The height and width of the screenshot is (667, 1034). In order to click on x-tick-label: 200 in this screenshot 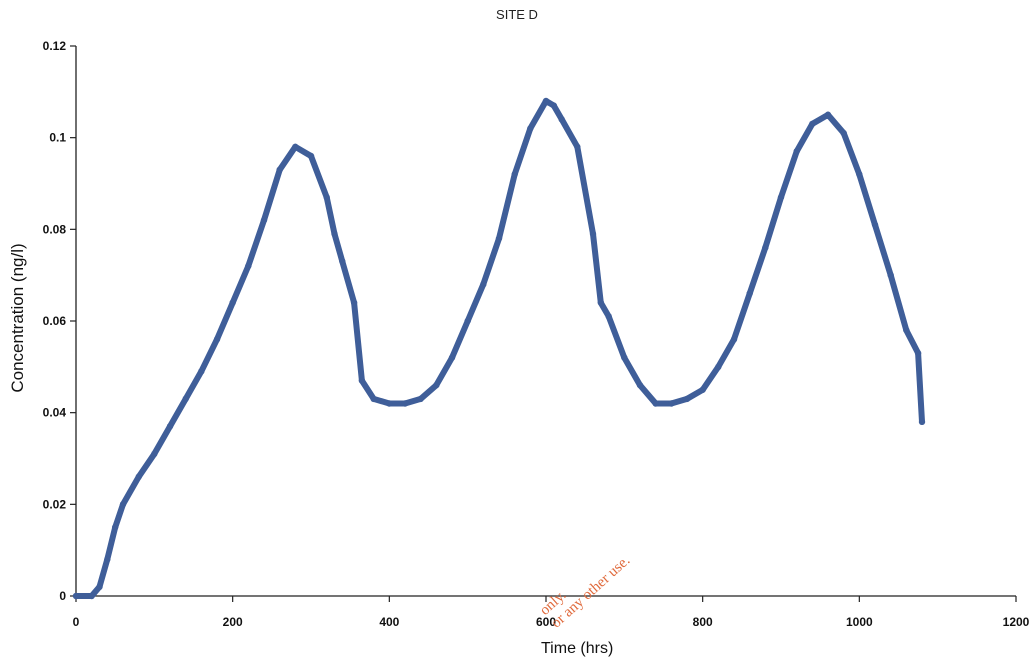, I will do `click(233, 622)`.